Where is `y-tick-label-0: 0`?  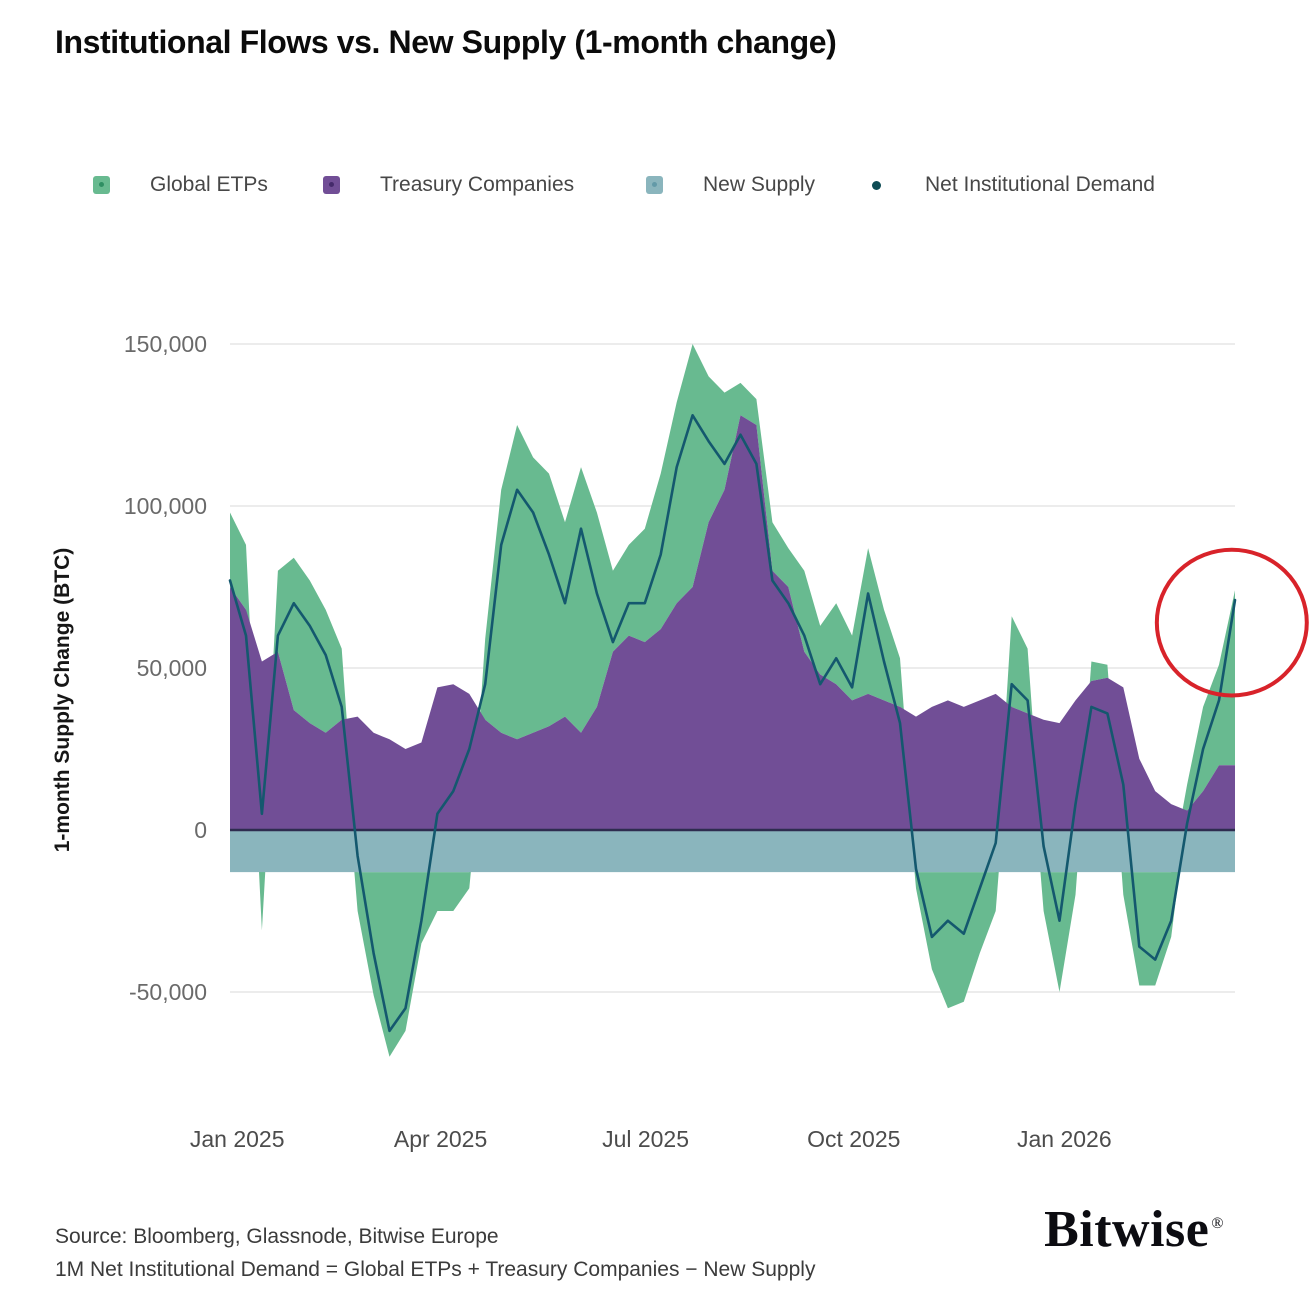
y-tick-label-0: 0 is located at coordinates (200, 830).